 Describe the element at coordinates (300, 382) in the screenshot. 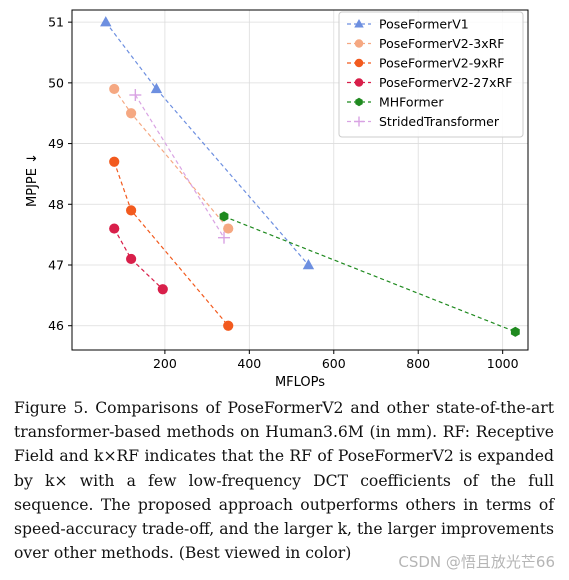

I see `x-axis-label: MFLOPs` at that location.